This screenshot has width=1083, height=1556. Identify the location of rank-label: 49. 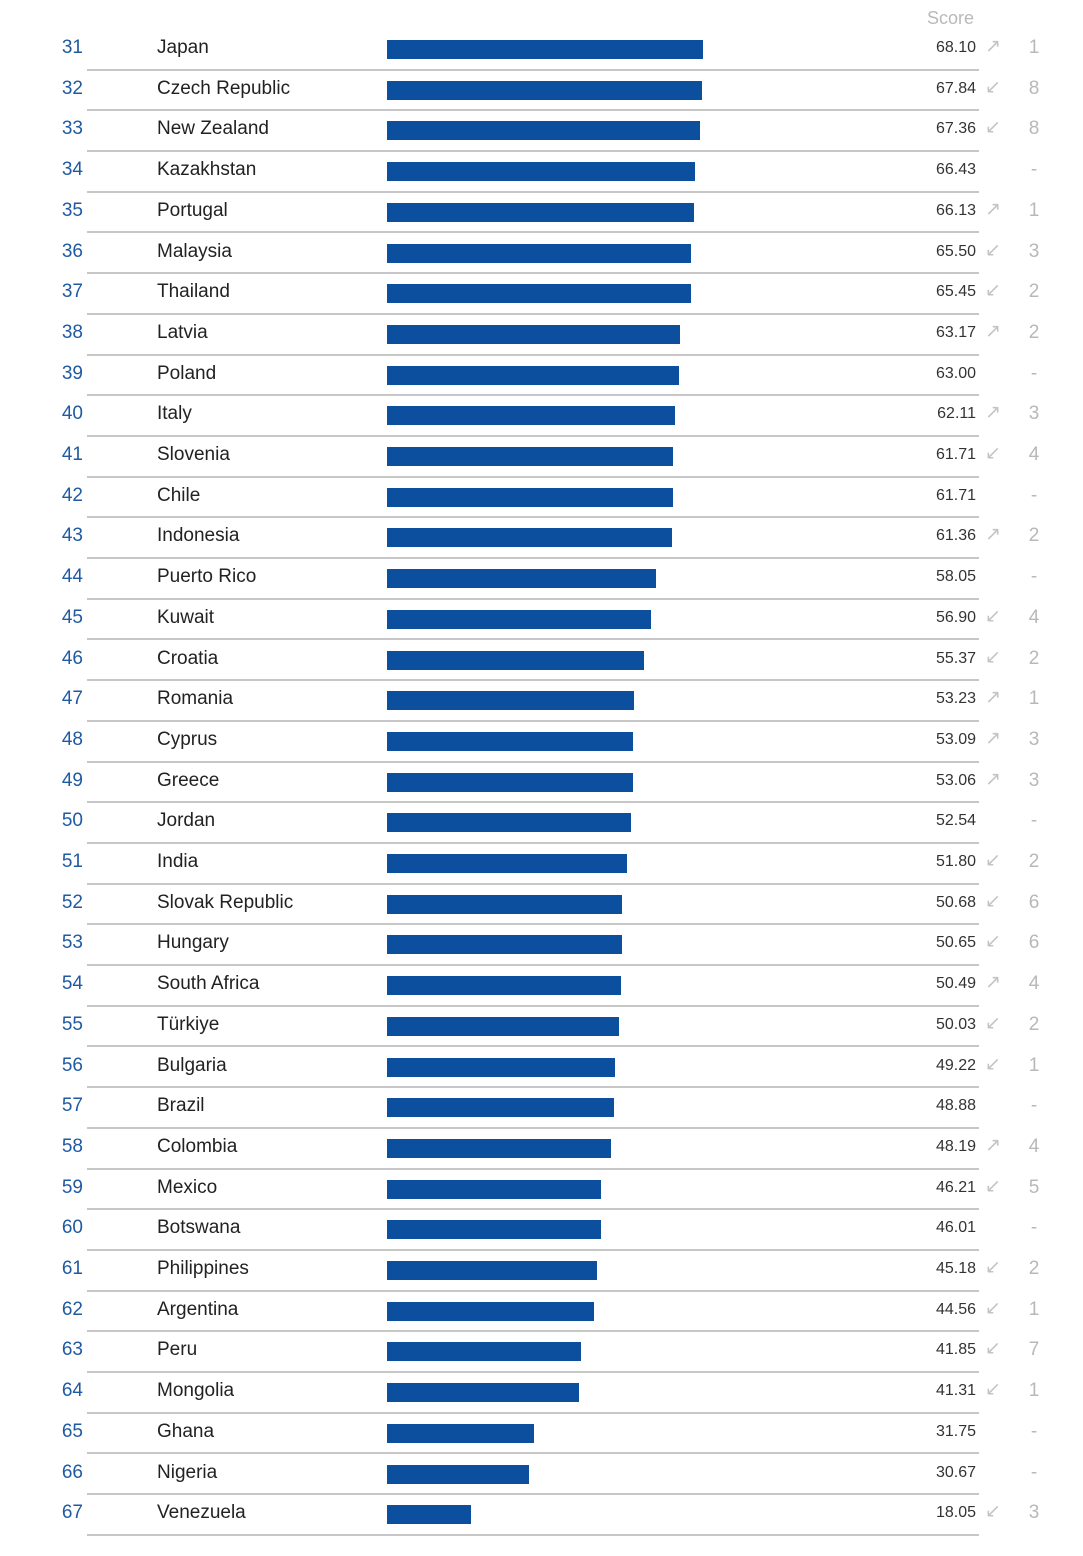
(72, 780).